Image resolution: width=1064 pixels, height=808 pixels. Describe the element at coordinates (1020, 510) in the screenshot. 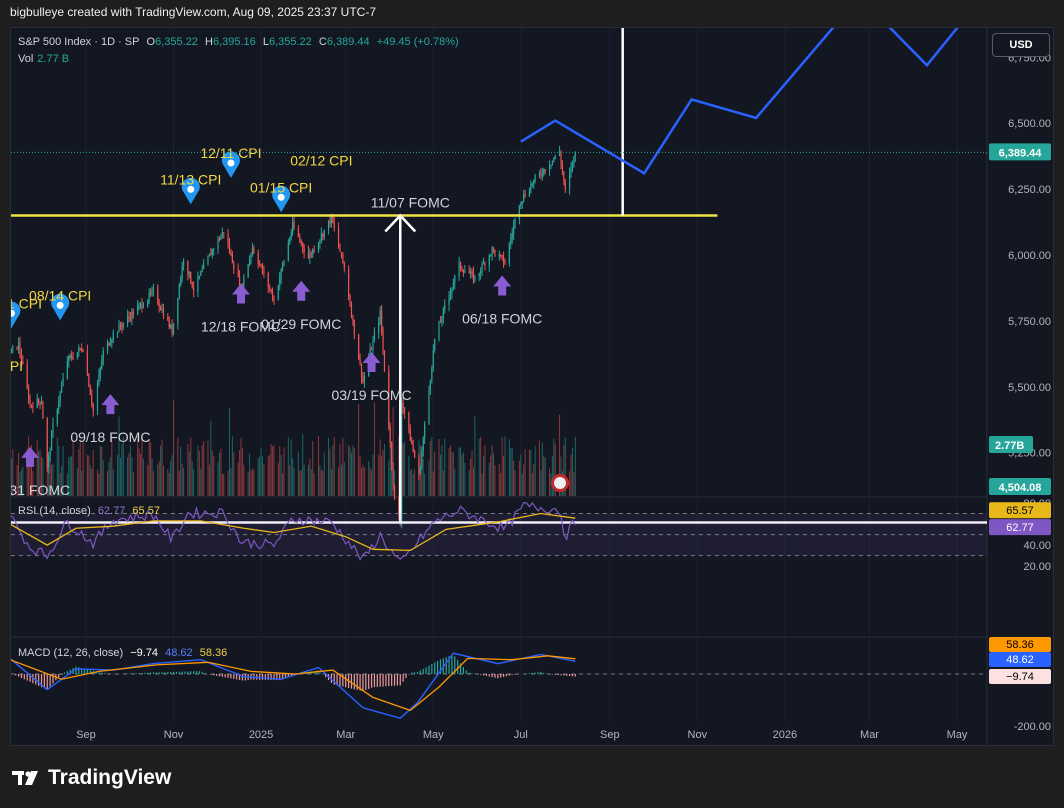

I see `rsi-ma-badge` at that location.